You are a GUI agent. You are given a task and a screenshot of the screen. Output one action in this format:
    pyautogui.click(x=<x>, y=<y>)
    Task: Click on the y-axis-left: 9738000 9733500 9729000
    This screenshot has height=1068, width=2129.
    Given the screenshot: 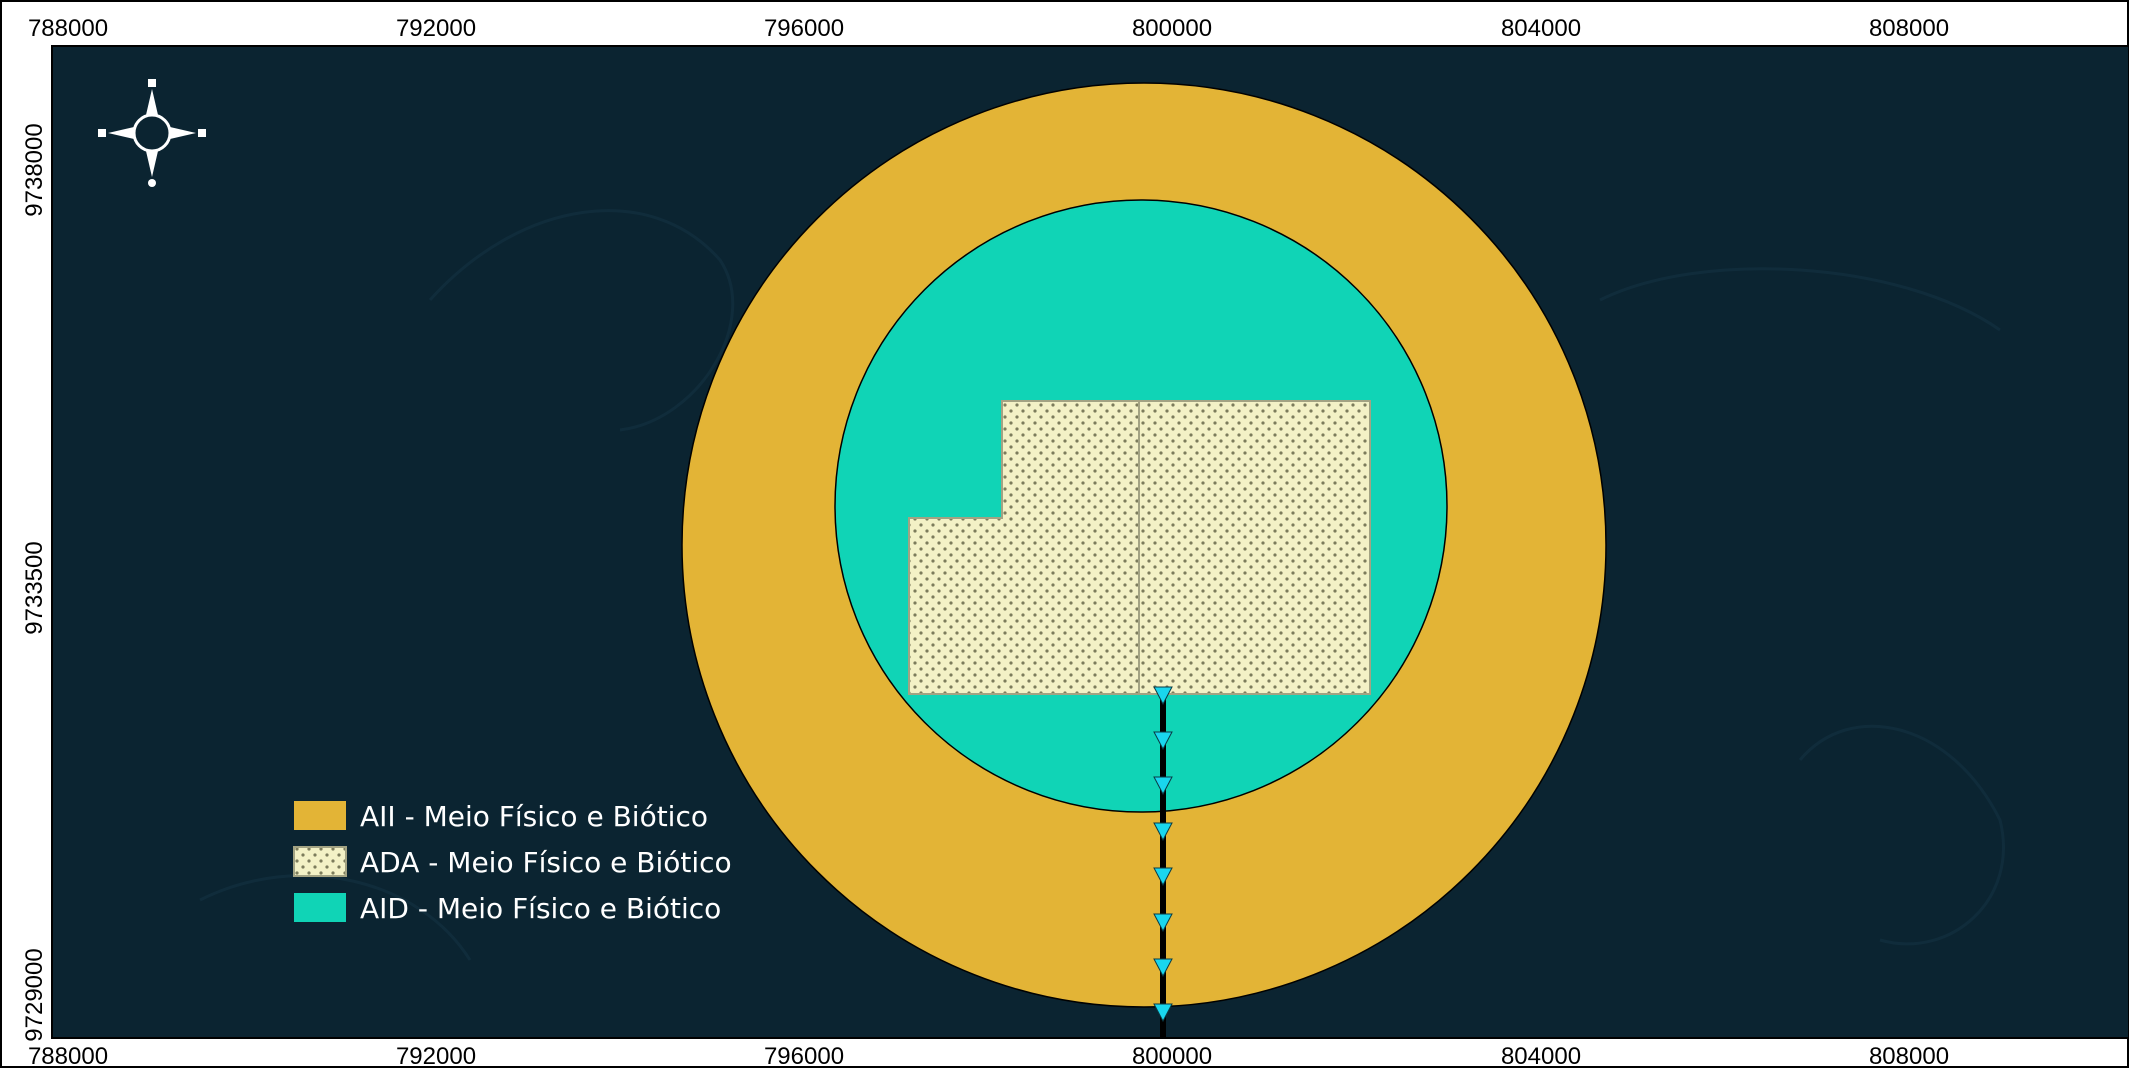 What is the action you would take?
    pyautogui.click(x=34, y=582)
    